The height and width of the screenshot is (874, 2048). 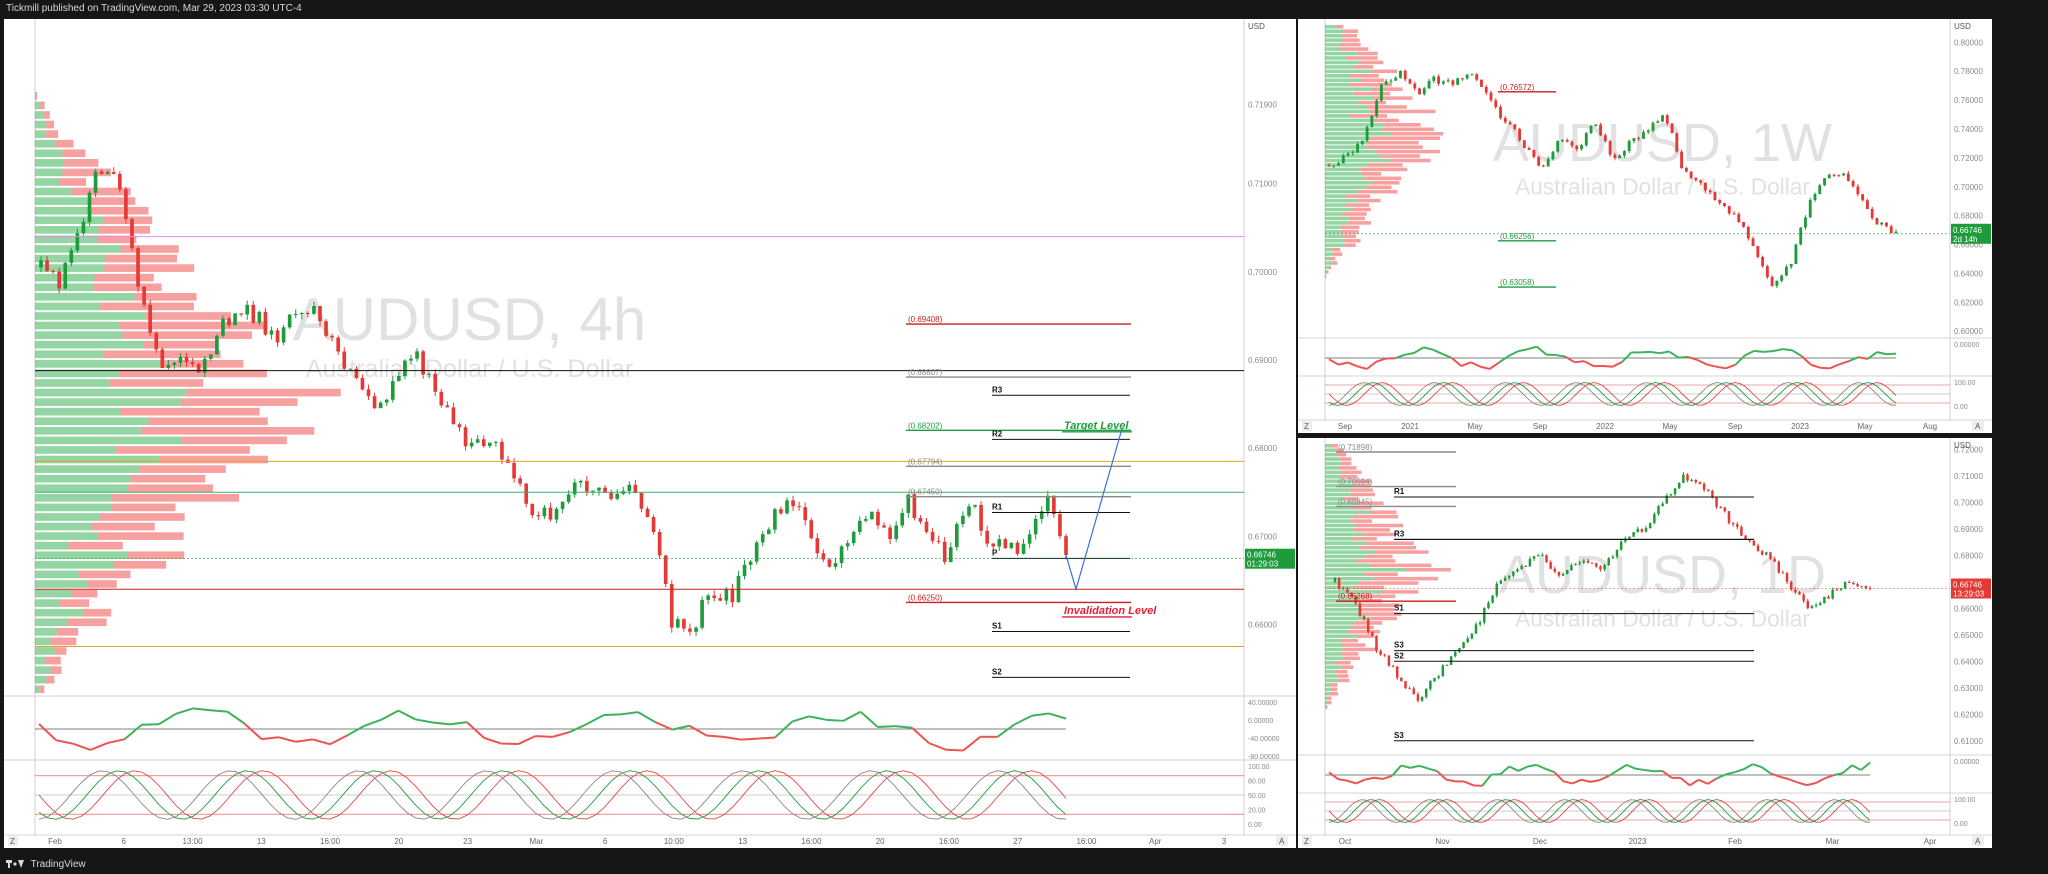 What do you see at coordinates (1262, 360) in the screenshot?
I see `price-axis-tick: 0.69000` at bounding box center [1262, 360].